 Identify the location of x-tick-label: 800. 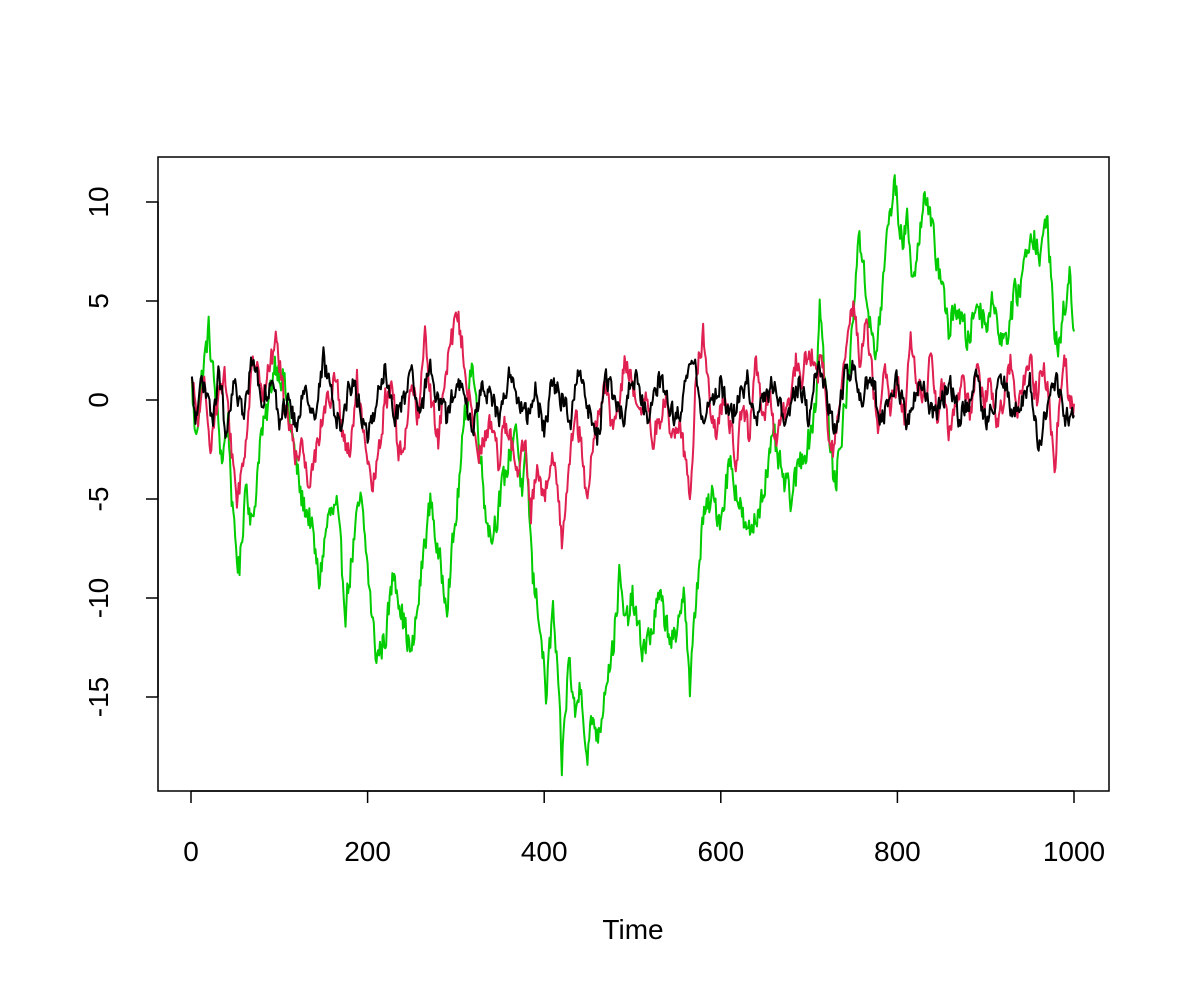
(897, 851).